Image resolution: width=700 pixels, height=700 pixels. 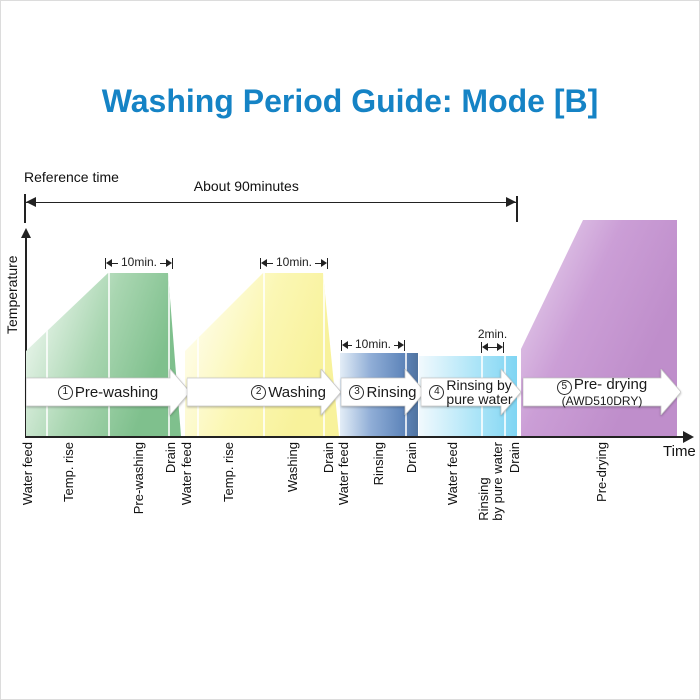 I want to click on duration-label: 2min., so click(x=492, y=334).